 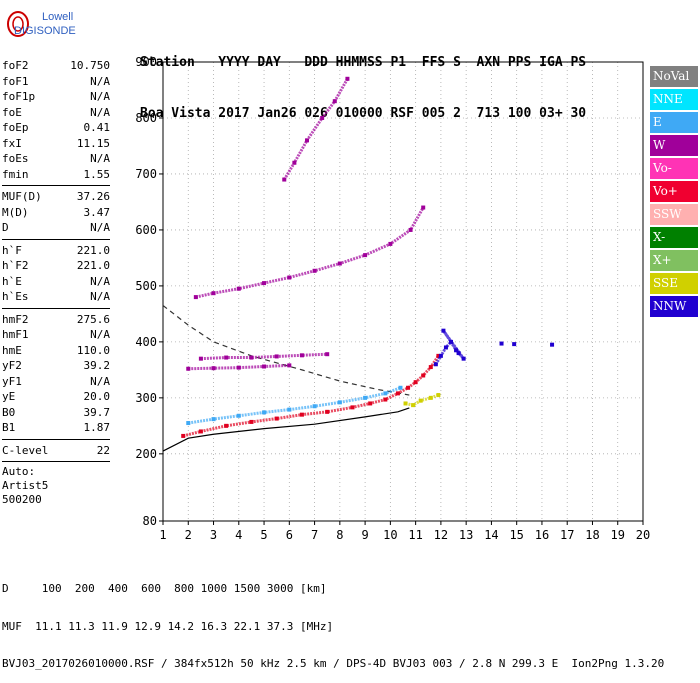 What do you see at coordinates (618, 535) in the screenshot?
I see `x-tick-label: 19` at bounding box center [618, 535].